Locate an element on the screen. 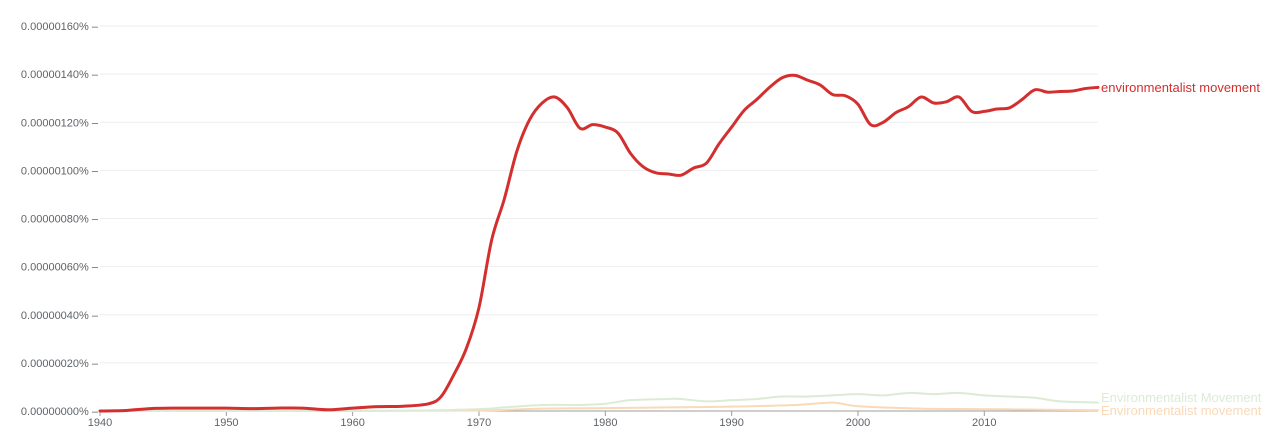  series-label: Environmentalist movement is located at coordinates (1181, 410).